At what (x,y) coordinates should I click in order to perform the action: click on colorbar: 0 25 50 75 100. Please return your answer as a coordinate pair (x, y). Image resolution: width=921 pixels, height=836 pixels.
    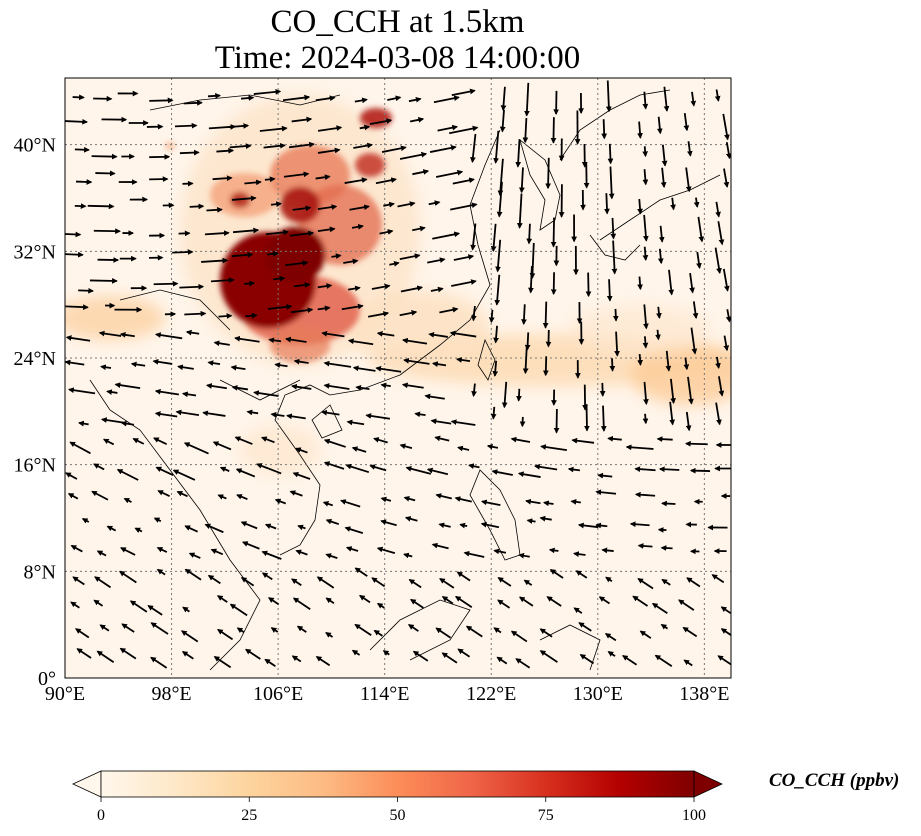
    Looking at the image, I should click on (397, 797).